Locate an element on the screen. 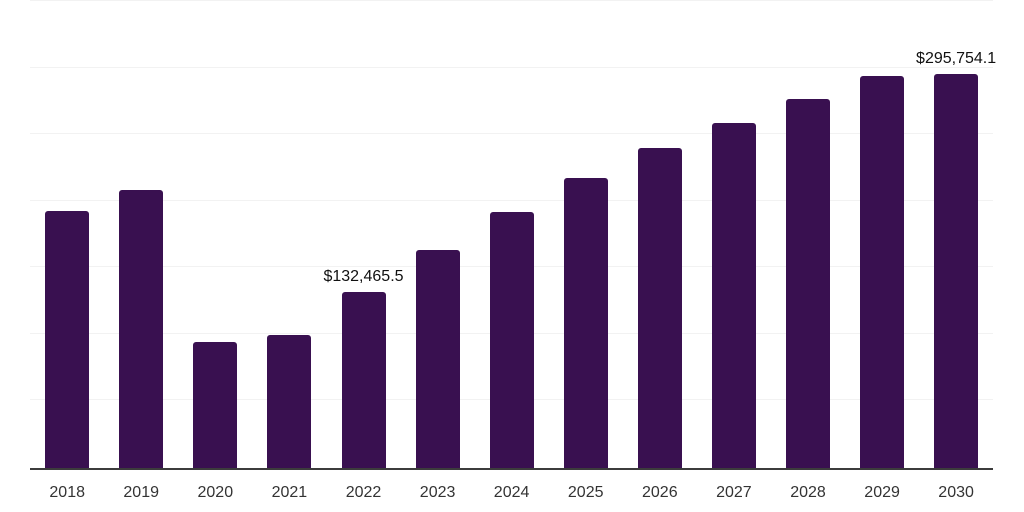 The image size is (1024, 512). x-axis-label-2024: 2024 is located at coordinates (511, 492).